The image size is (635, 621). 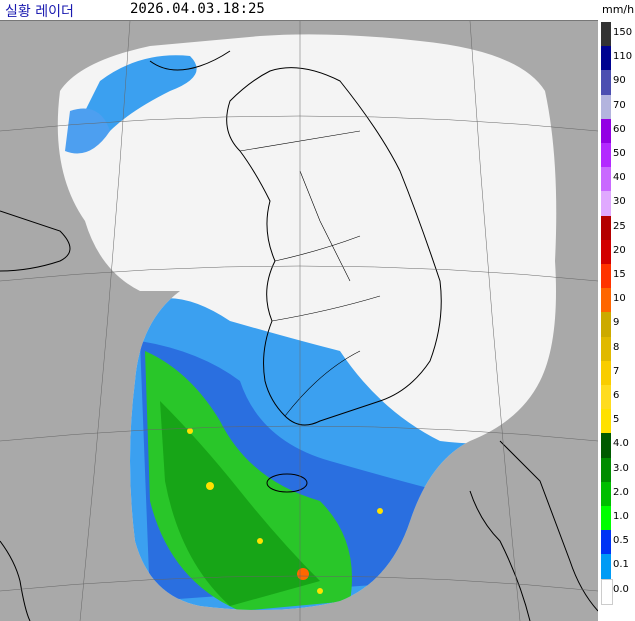 What do you see at coordinates (619, 274) in the screenshot?
I see `legend-label: 15` at bounding box center [619, 274].